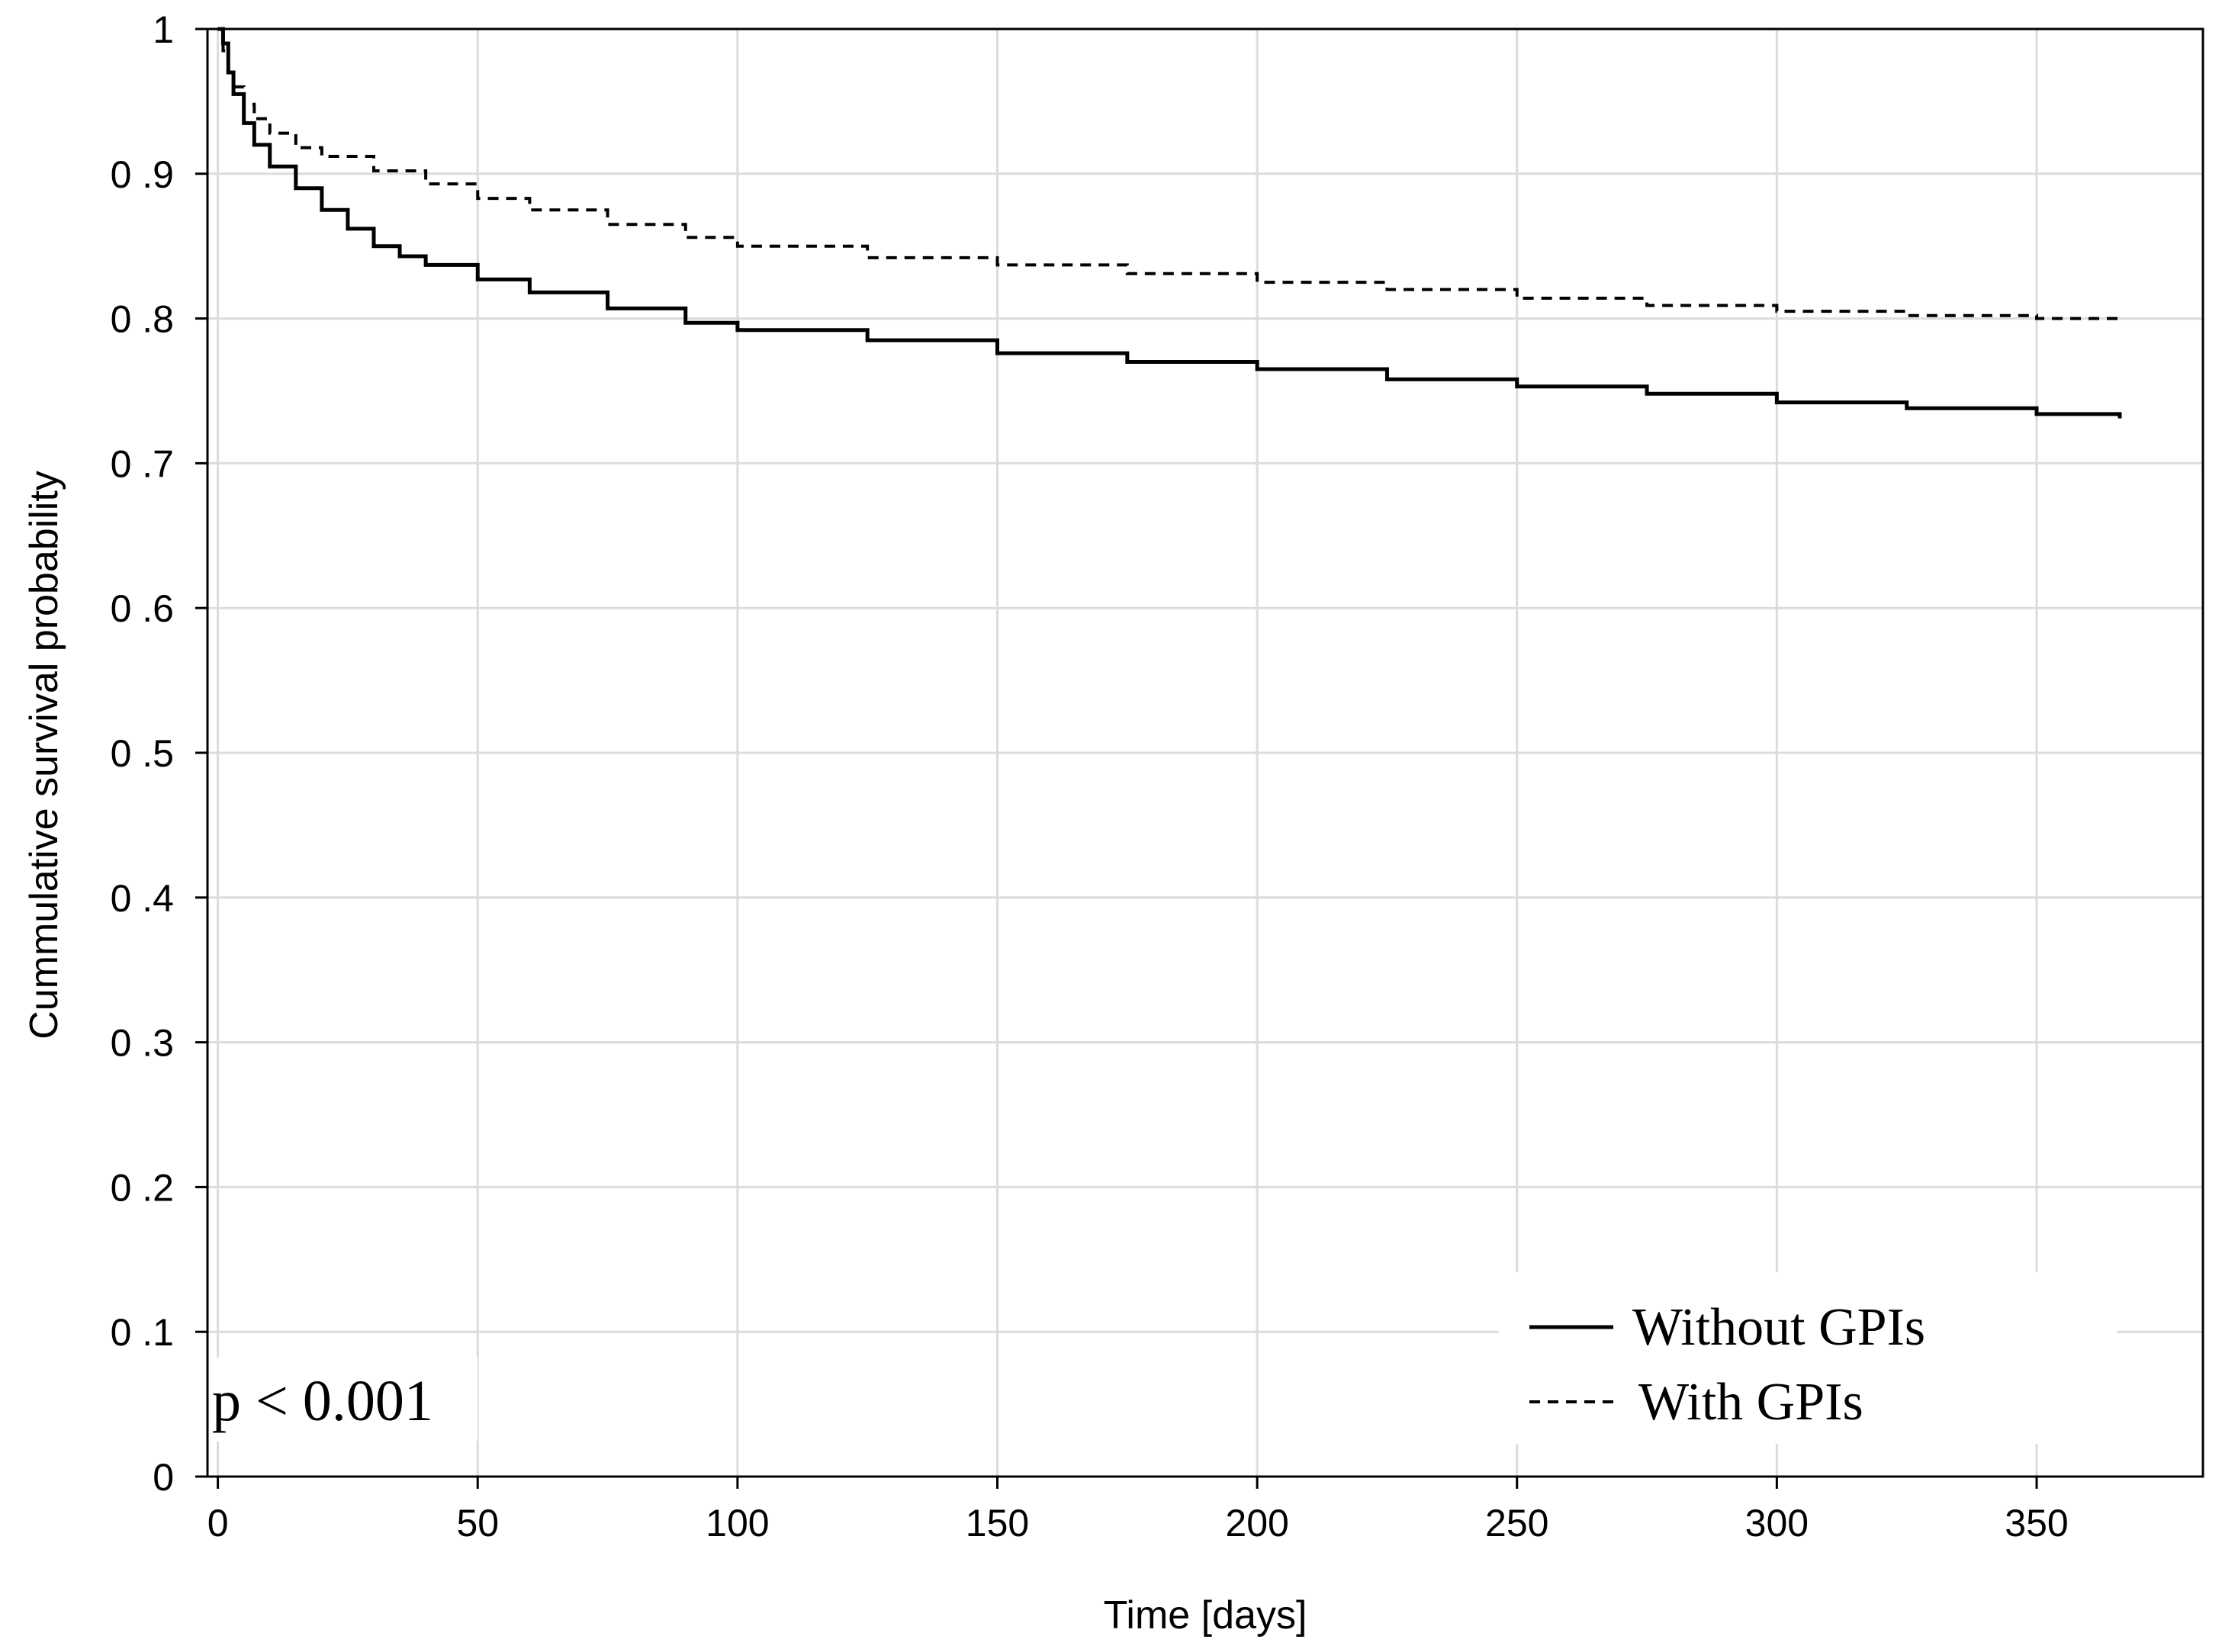  Describe the element at coordinates (44, 755) in the screenshot. I see `y-axis-title: Cummulative survival probability` at that location.